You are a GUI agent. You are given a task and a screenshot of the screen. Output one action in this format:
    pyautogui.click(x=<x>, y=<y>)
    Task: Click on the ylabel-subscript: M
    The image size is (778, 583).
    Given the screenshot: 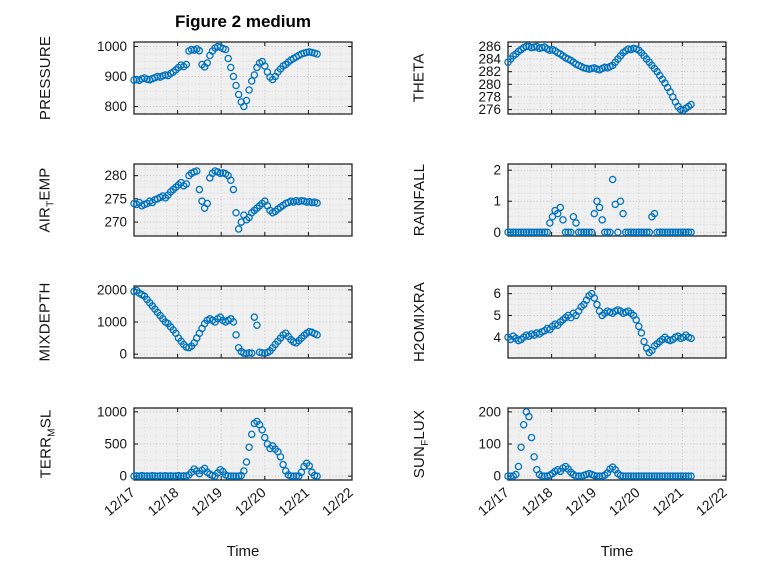 What is the action you would take?
    pyautogui.click(x=52, y=432)
    